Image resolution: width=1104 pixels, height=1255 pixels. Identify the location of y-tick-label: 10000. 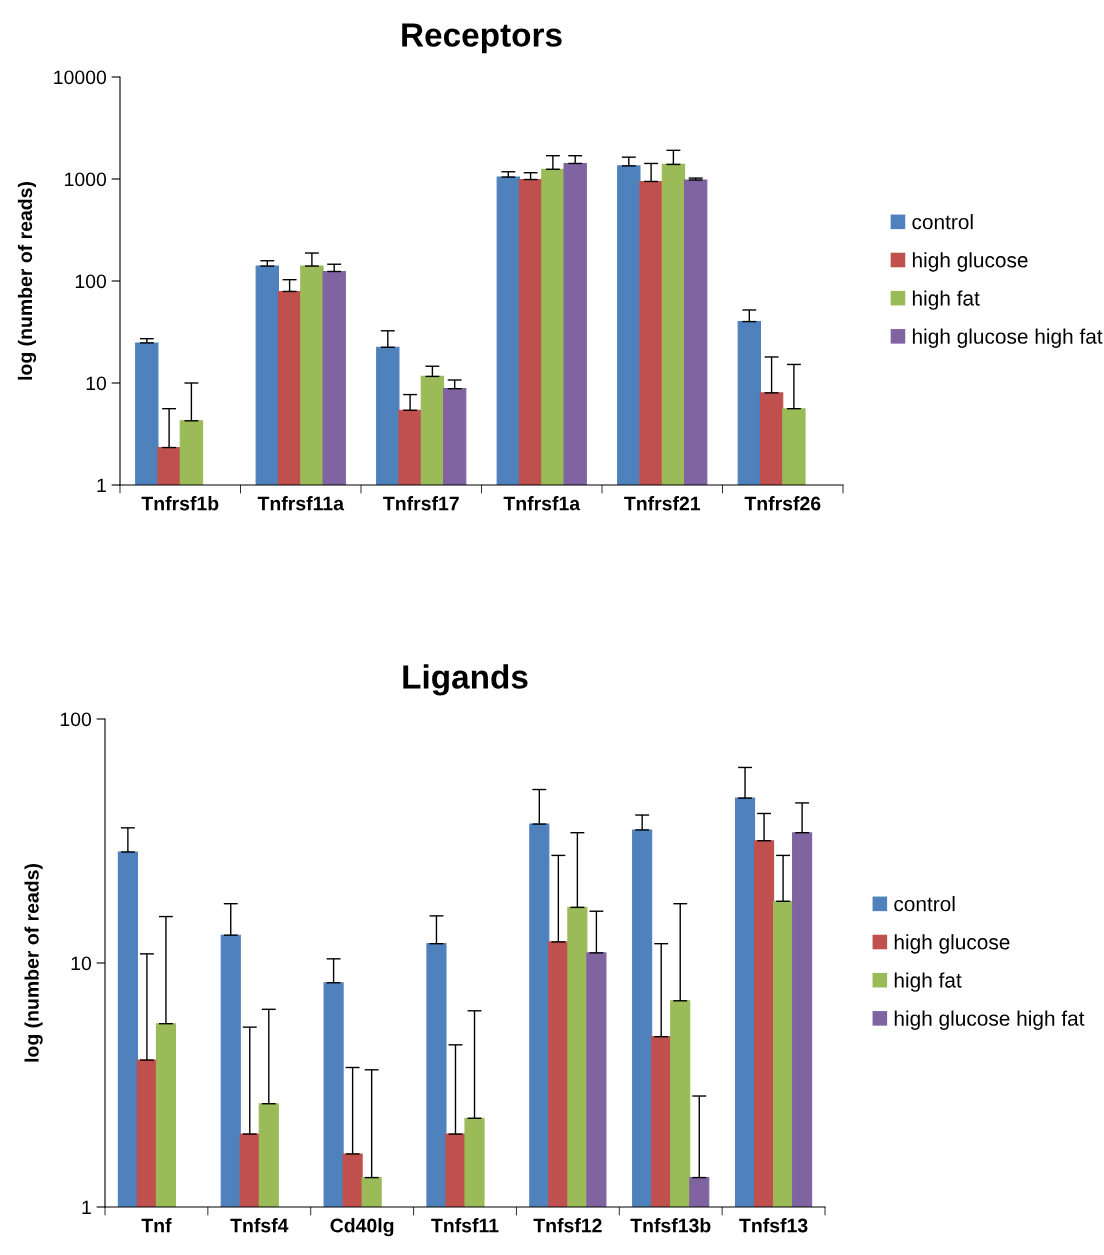
(80, 77).